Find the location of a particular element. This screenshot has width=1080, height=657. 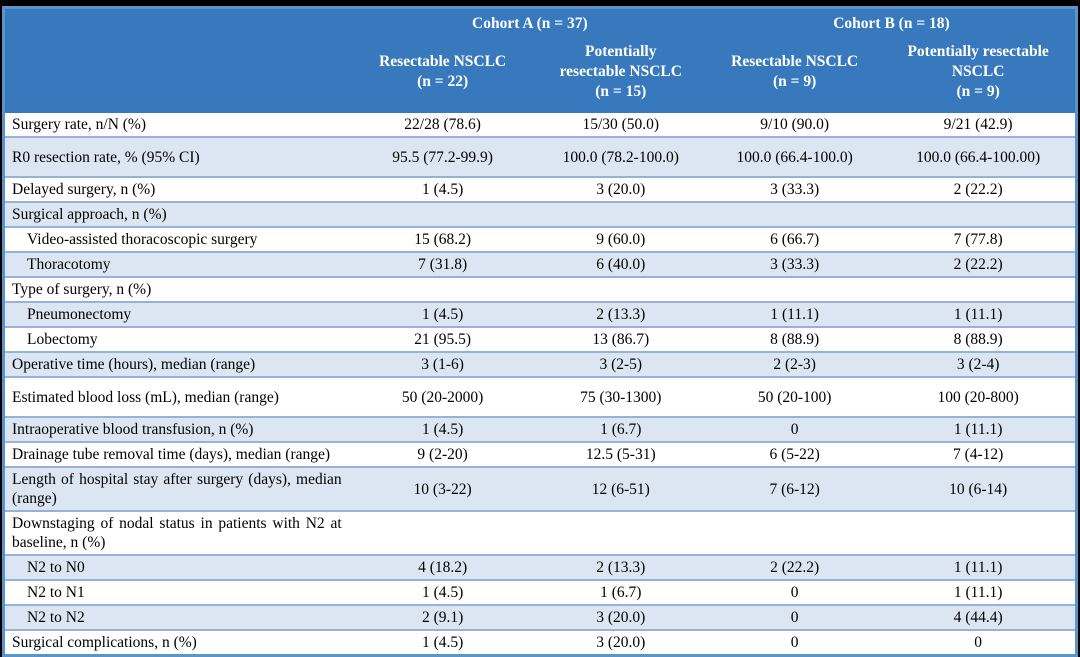

cell-value: 4 (18.2) is located at coordinates (443, 567).